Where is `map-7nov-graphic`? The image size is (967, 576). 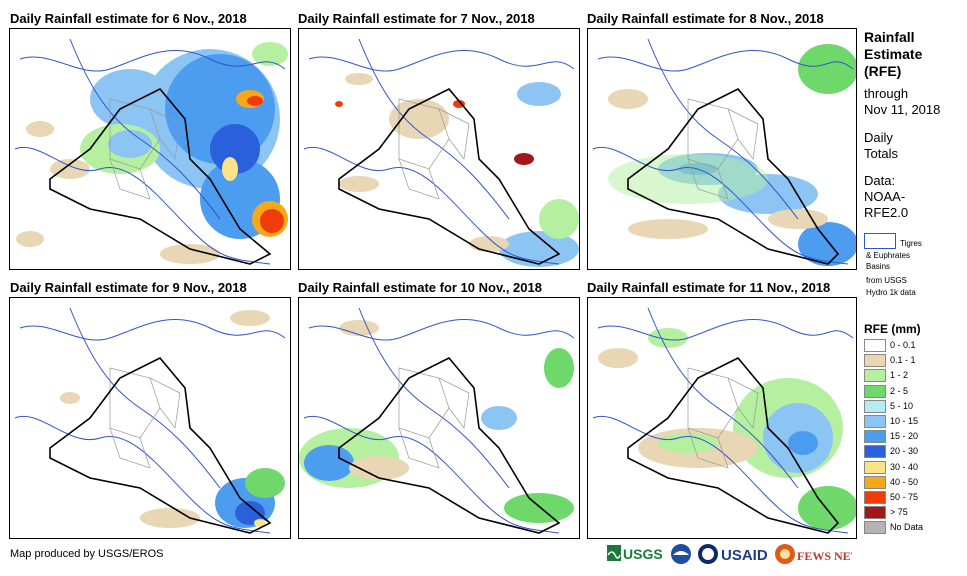 map-7nov-graphic is located at coordinates (441, 152).